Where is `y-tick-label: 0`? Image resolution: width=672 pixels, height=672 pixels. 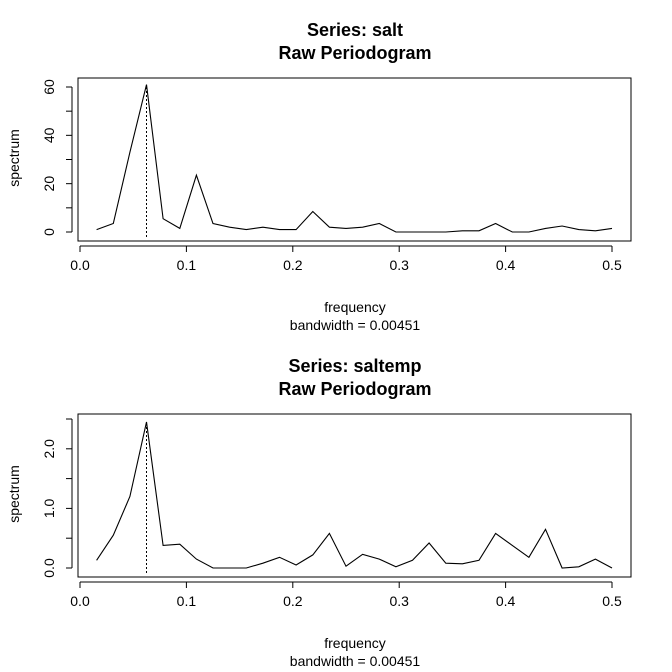
y-tick-label: 0 is located at coordinates (49, 232).